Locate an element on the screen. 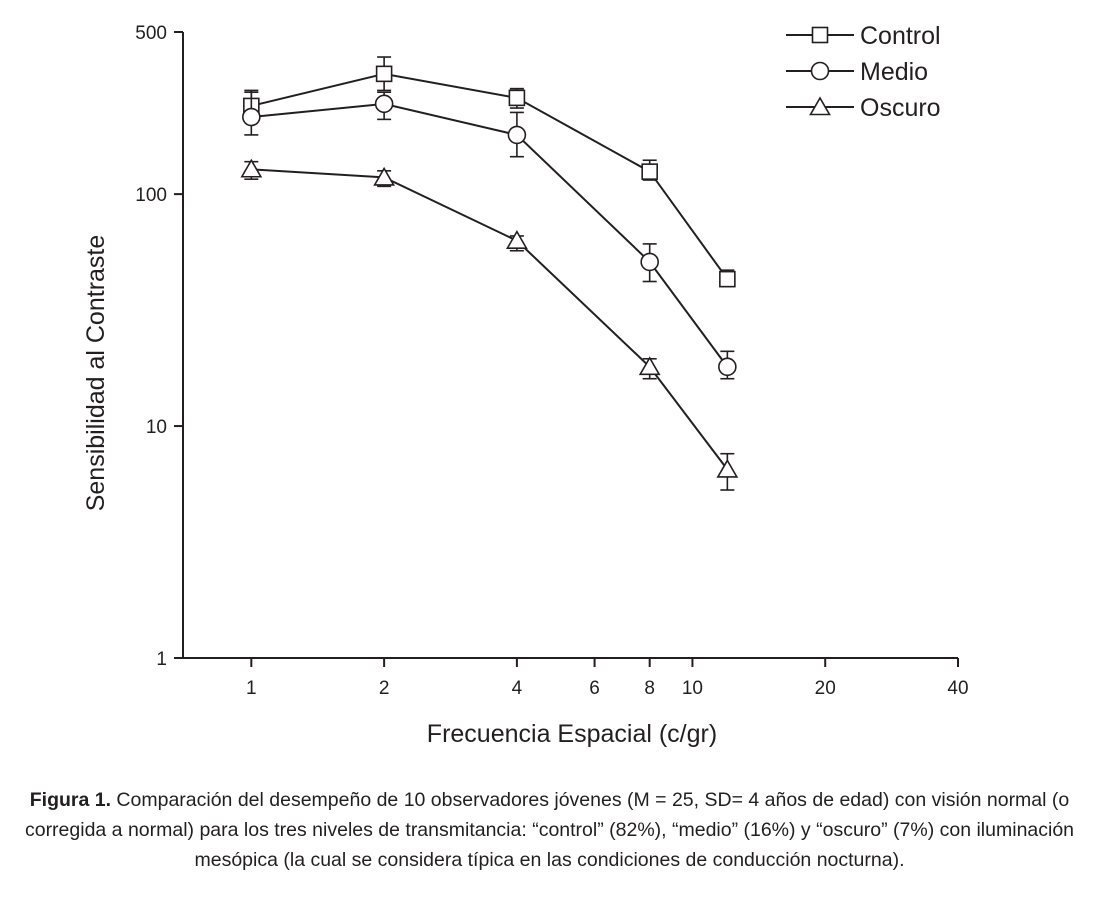 This screenshot has width=1099, height=900. x-axis-title: Frecuencia Espacial (c/gr) is located at coordinates (572, 734).